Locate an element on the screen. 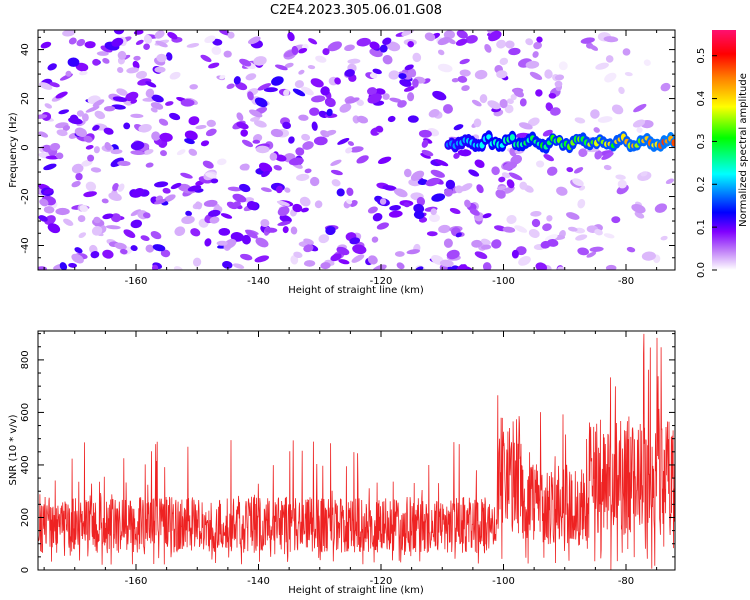 Image resolution: width=750 pixels, height=600 pixels. x-tick-label: -140 is located at coordinates (258, 581).